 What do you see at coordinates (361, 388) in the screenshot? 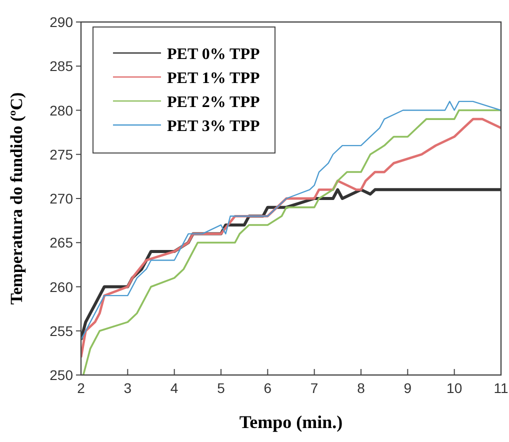
I see `x-tick-label: 8` at bounding box center [361, 388].